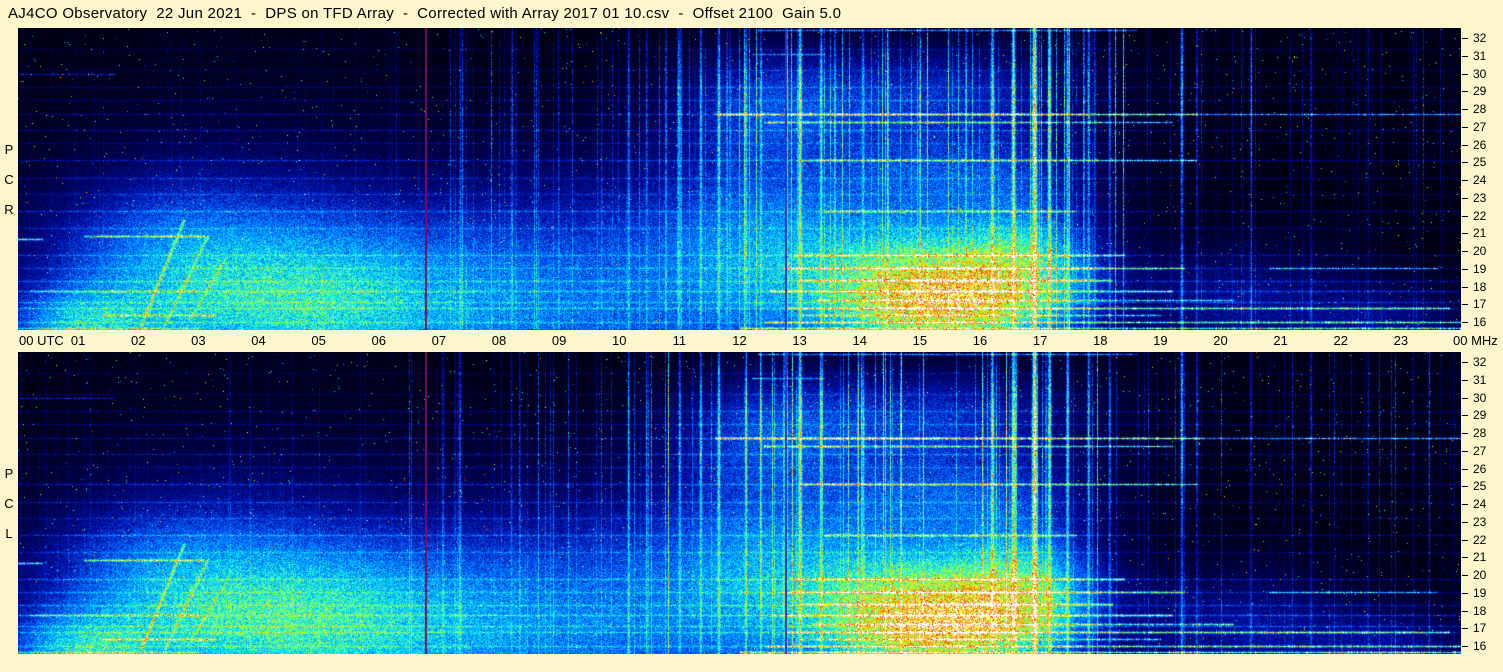  Describe the element at coordinates (859, 340) in the screenshot. I see `time-label: 14` at that location.